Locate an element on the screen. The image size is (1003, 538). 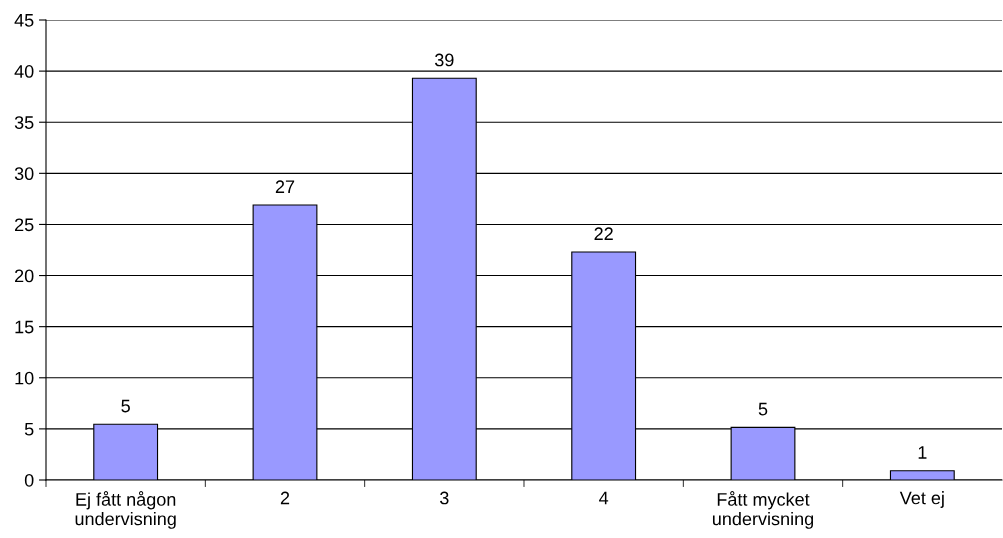
data-label: 39 is located at coordinates (444, 60).